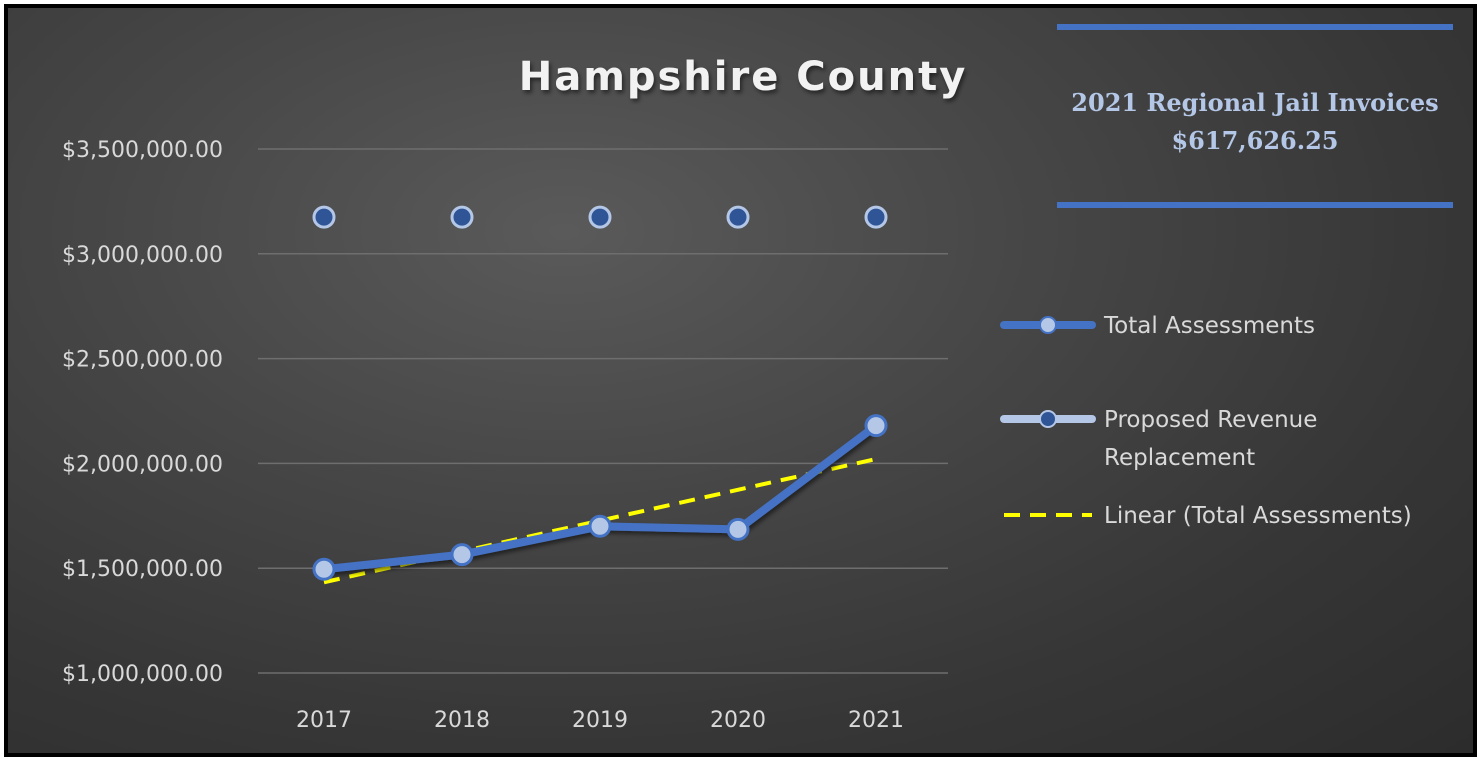 The height and width of the screenshot is (759, 1479). I want to click on legend-item: Total Assessments, so click(1157, 326).